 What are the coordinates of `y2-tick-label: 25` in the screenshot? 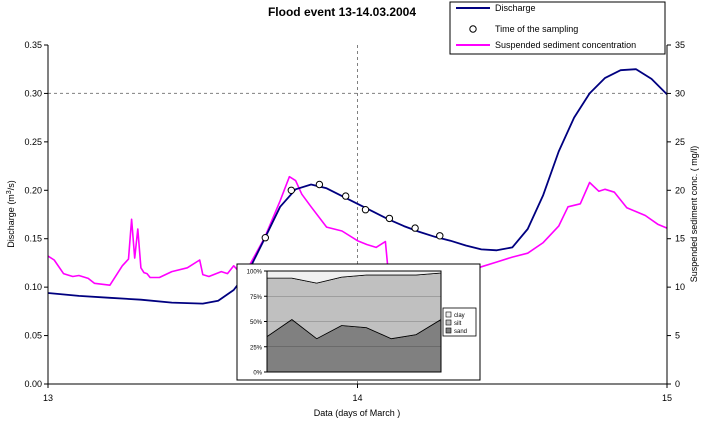 It's located at (680, 142).